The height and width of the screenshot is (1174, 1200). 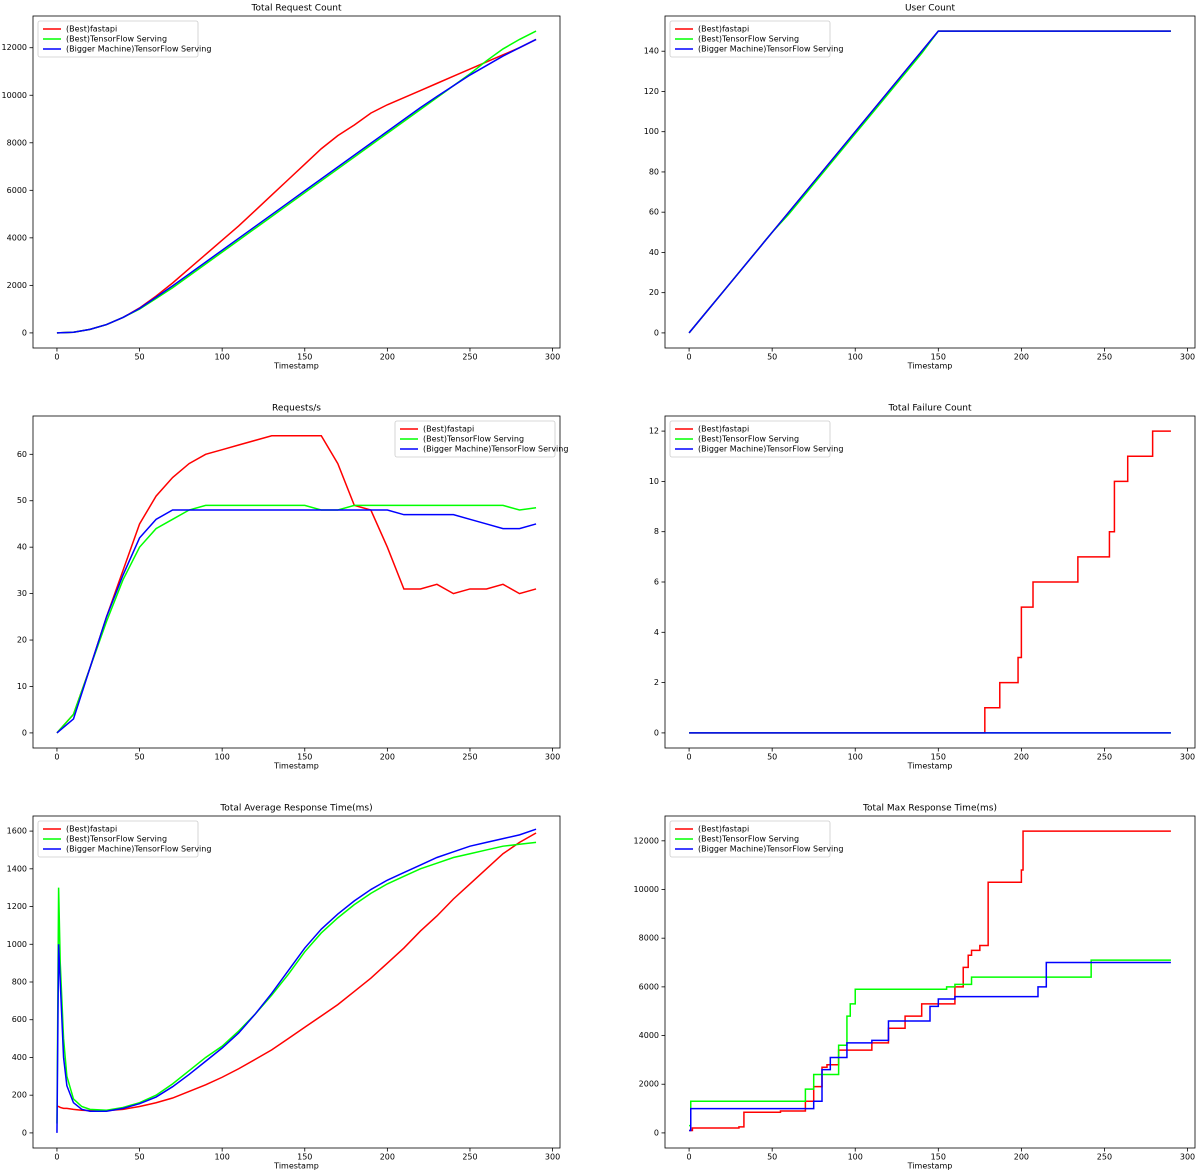 What do you see at coordinates (656, 531) in the screenshot?
I see `y-tick-label: 8` at bounding box center [656, 531].